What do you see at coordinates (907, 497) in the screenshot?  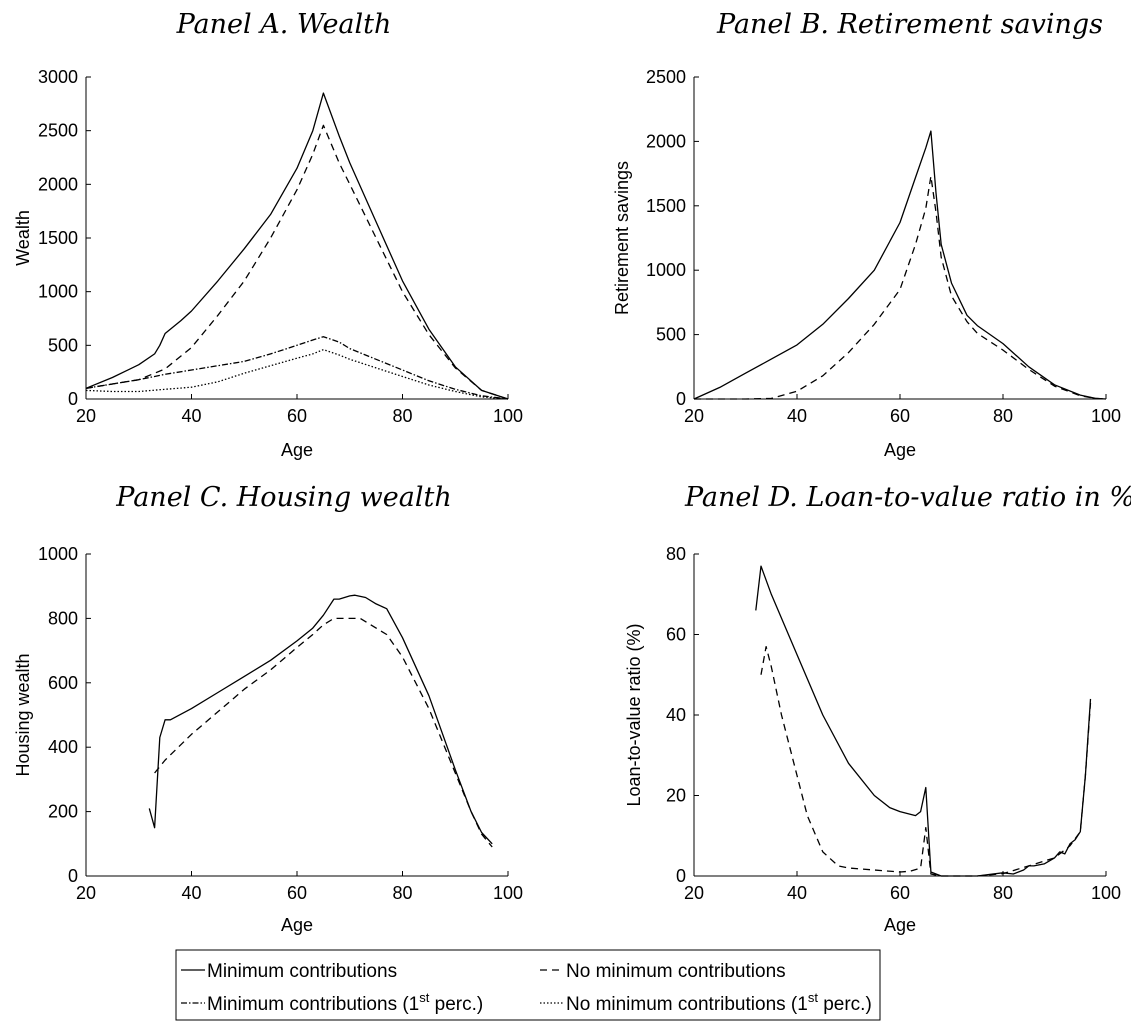 I see `panel-title: Panel D. Loan-to-value ratio in %` at bounding box center [907, 497].